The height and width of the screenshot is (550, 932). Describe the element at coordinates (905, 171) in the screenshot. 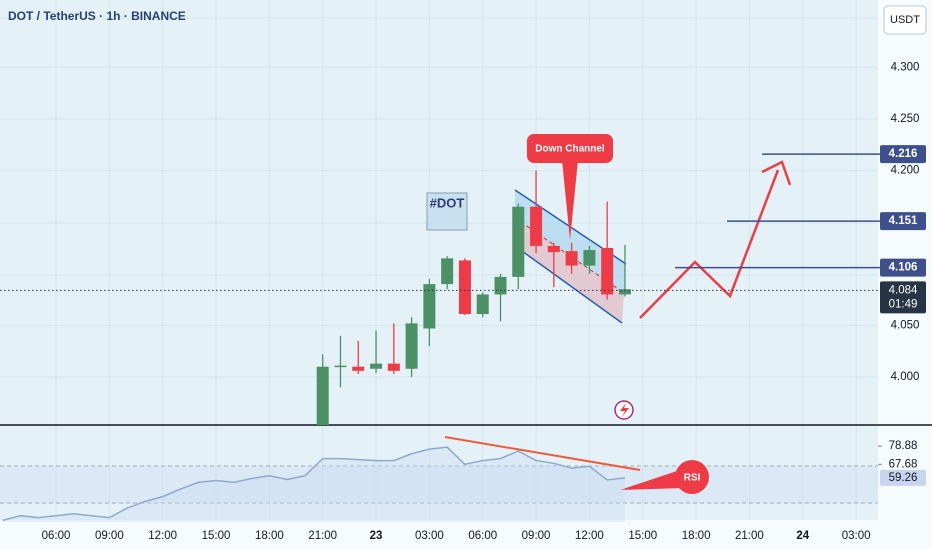

I see `y-tick-label: 4.200` at that location.